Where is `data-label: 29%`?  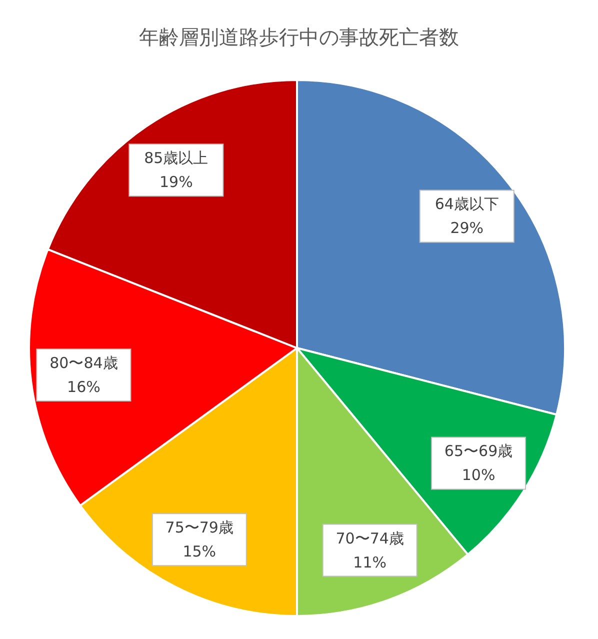 data-label: 29% is located at coordinates (467, 228).